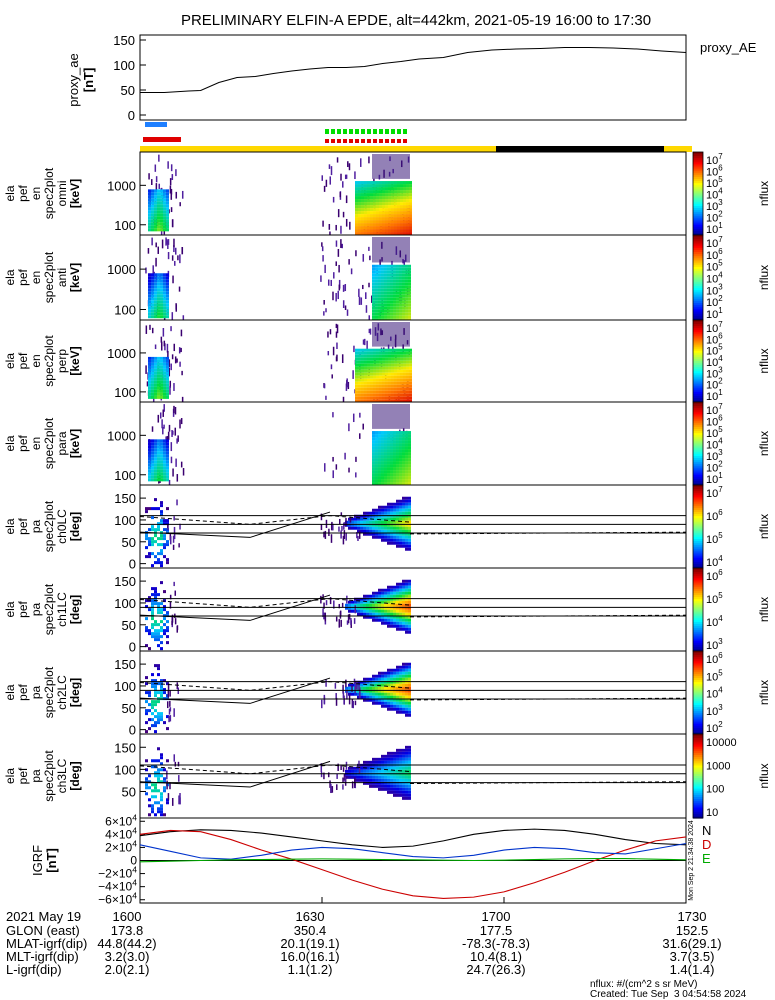  Describe the element at coordinates (714, 515) in the screenshot. I see `colorbar-tick: 10⁶` at that location.